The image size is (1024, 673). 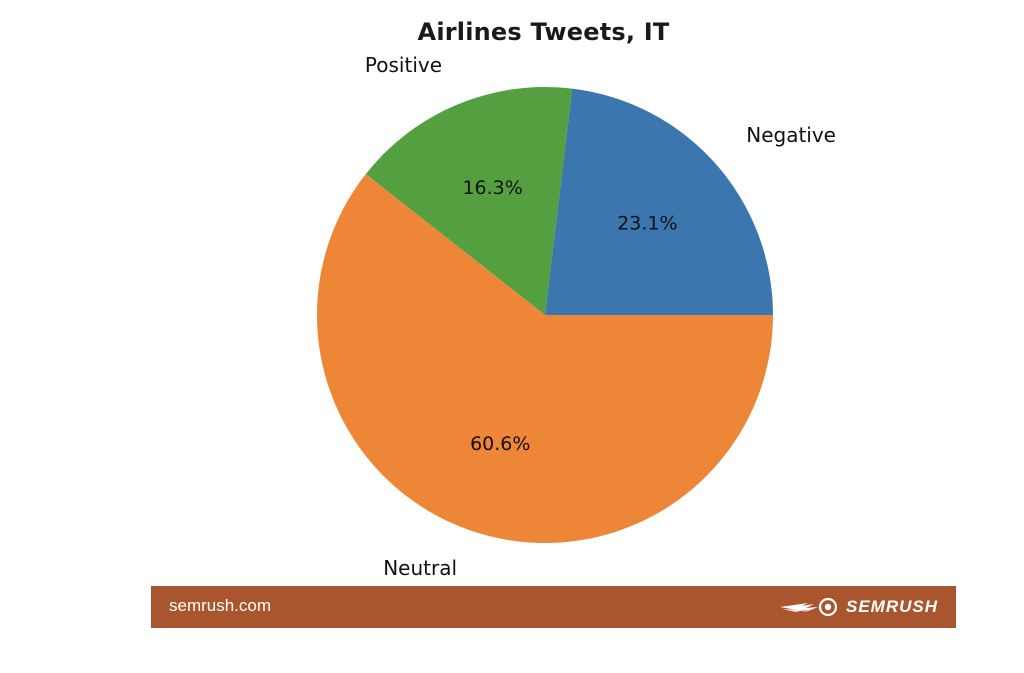 I want to click on pie-category-label-negative: Negative, so click(x=791, y=135).